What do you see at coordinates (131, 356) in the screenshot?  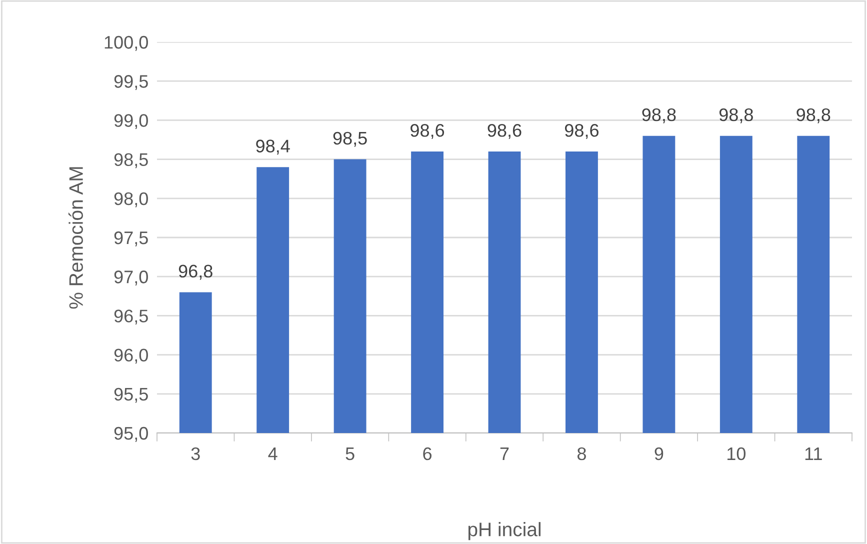 I see `y-tick-label: 96,0` at bounding box center [131, 356].